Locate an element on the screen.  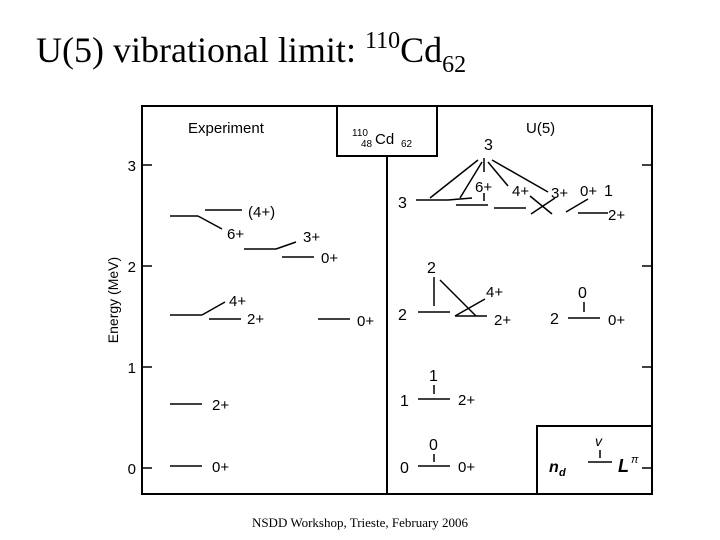
y-tick-label-0: 0 is located at coordinates (132, 469).